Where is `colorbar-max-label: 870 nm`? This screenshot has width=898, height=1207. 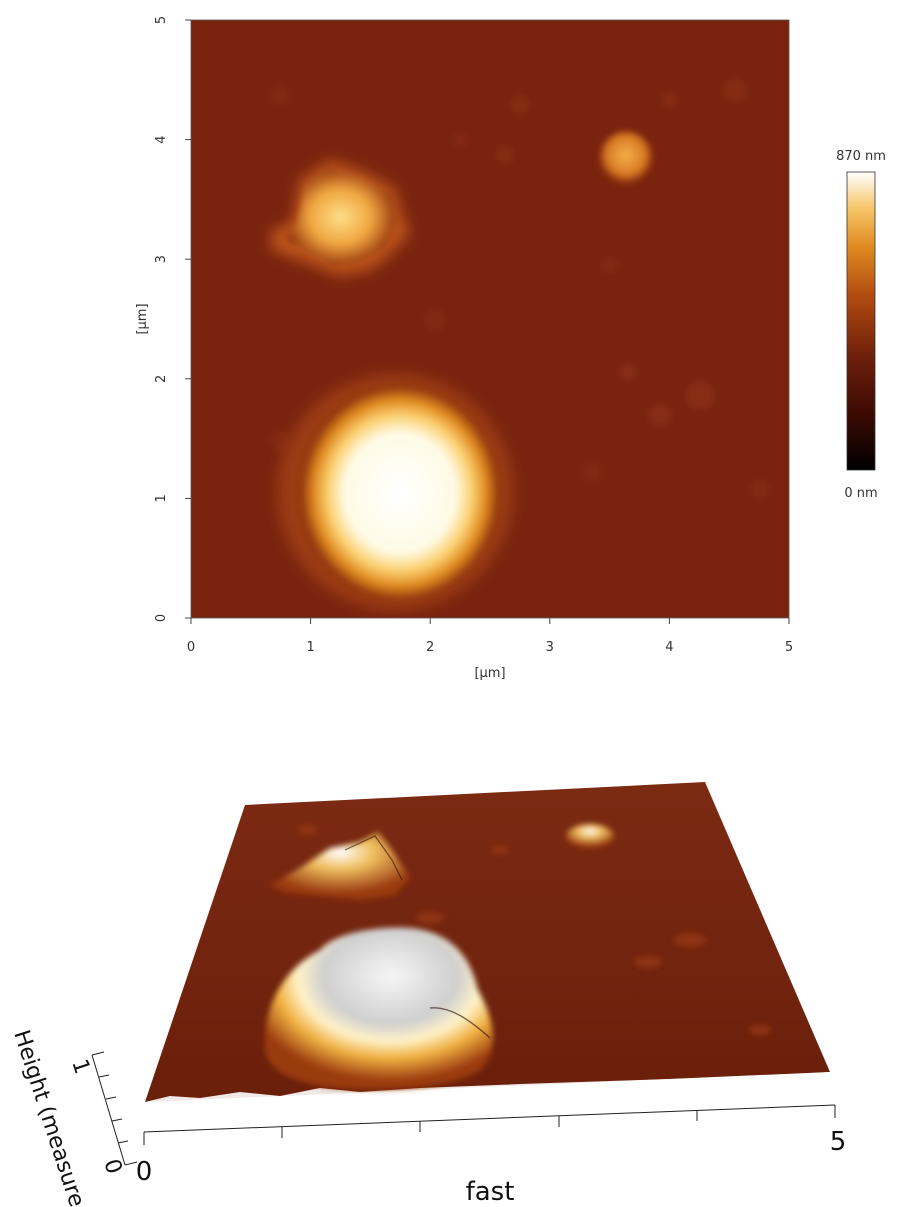 colorbar-max-label: 870 nm is located at coordinates (861, 156).